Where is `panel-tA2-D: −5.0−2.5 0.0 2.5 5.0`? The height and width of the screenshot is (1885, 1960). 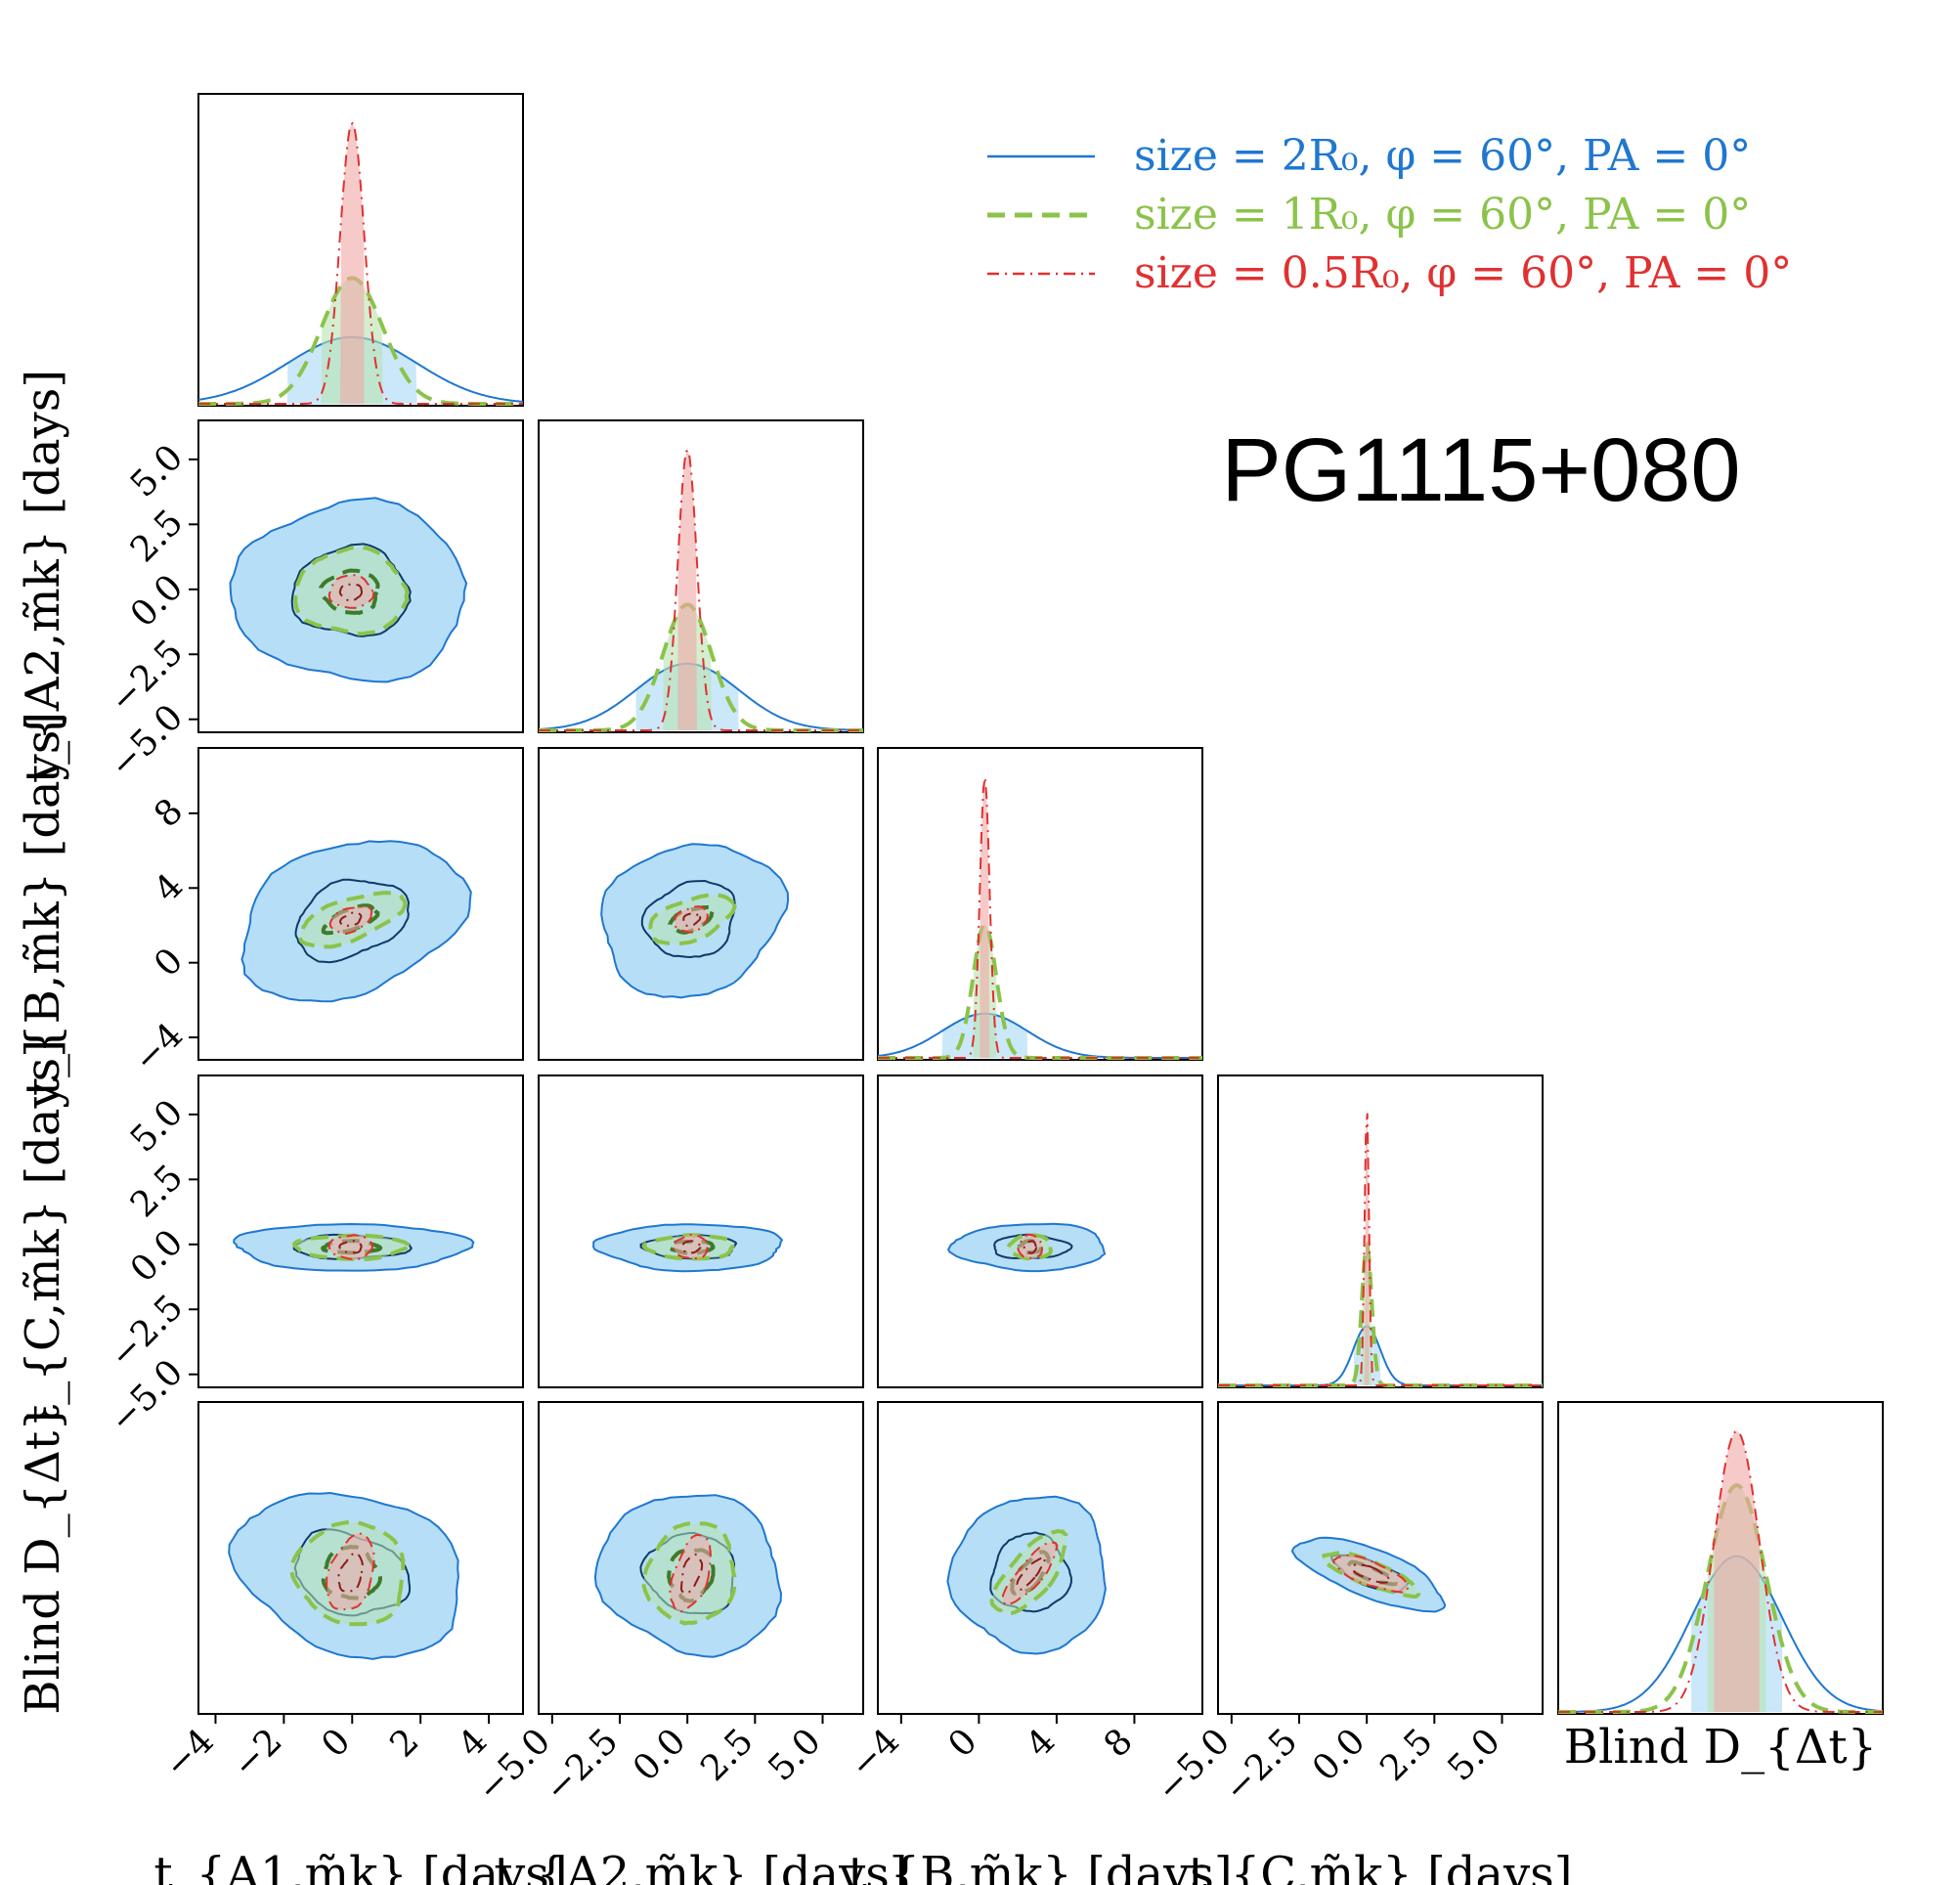 panel-tA2-D: −5.0−2.5 0.0 2.5 5.0 is located at coordinates (667, 1605).